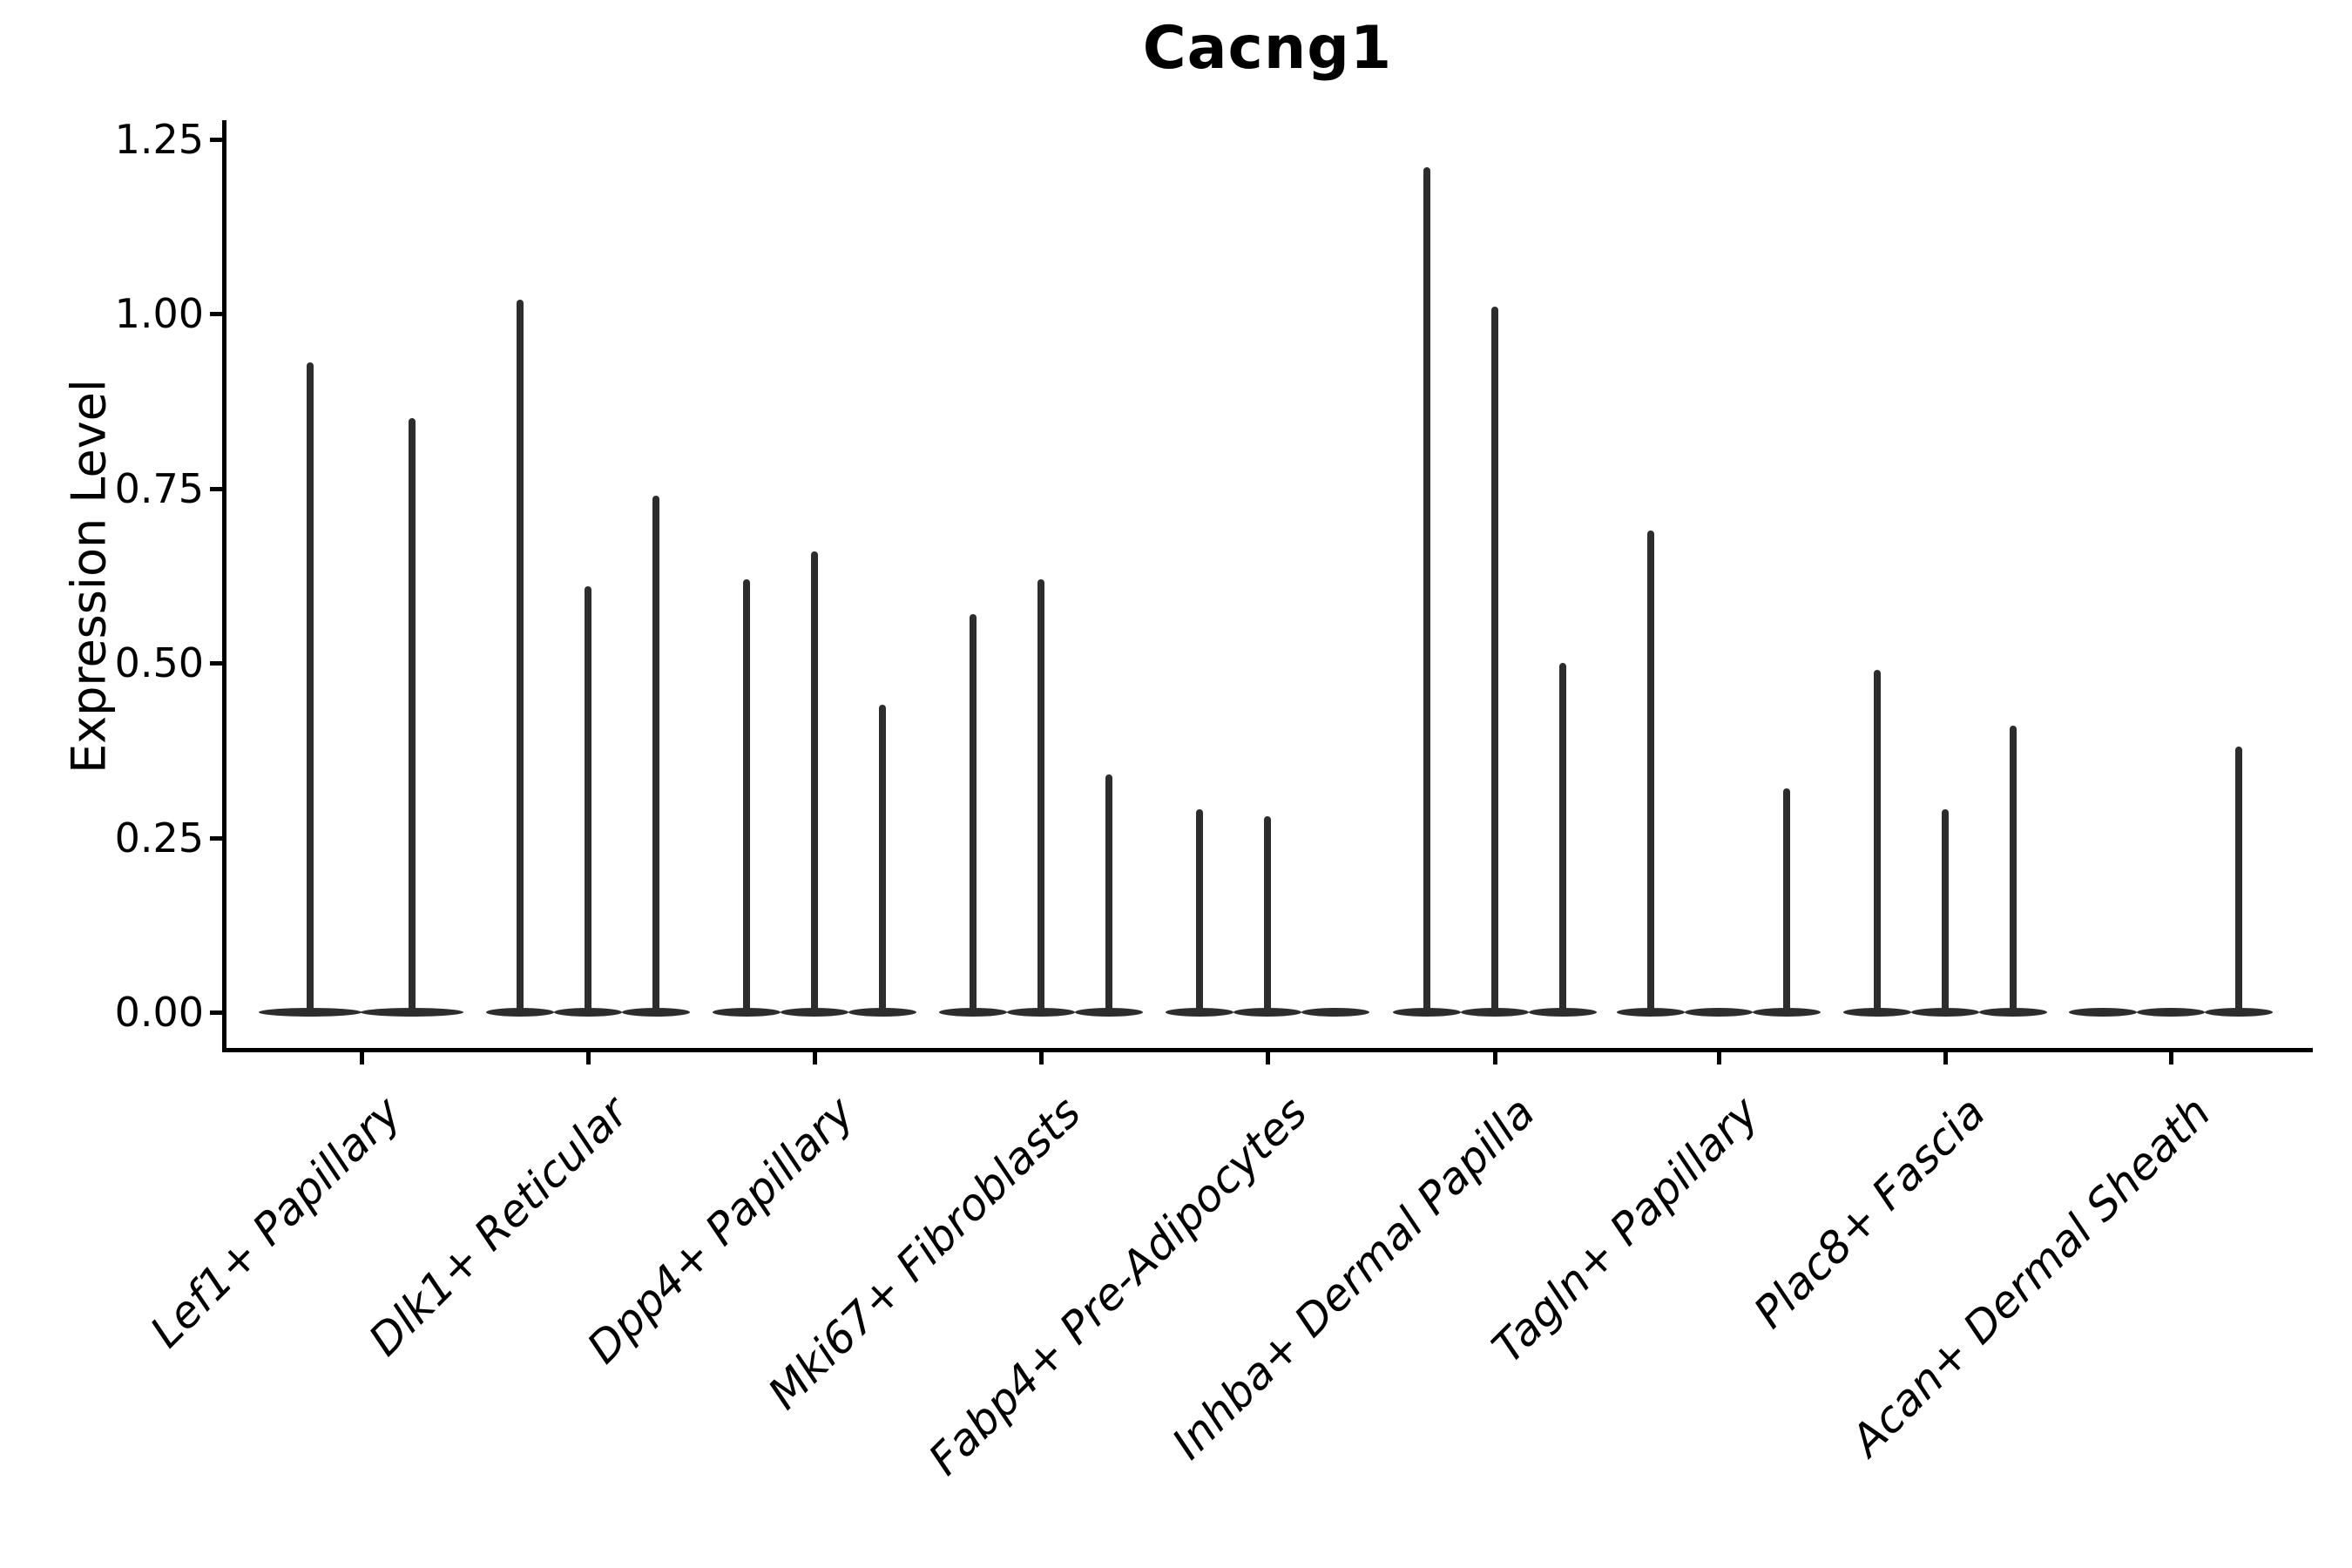  Describe the element at coordinates (1869, 1212) in the screenshot. I see `x-tick-label: Plac8+ Fascia` at that location.